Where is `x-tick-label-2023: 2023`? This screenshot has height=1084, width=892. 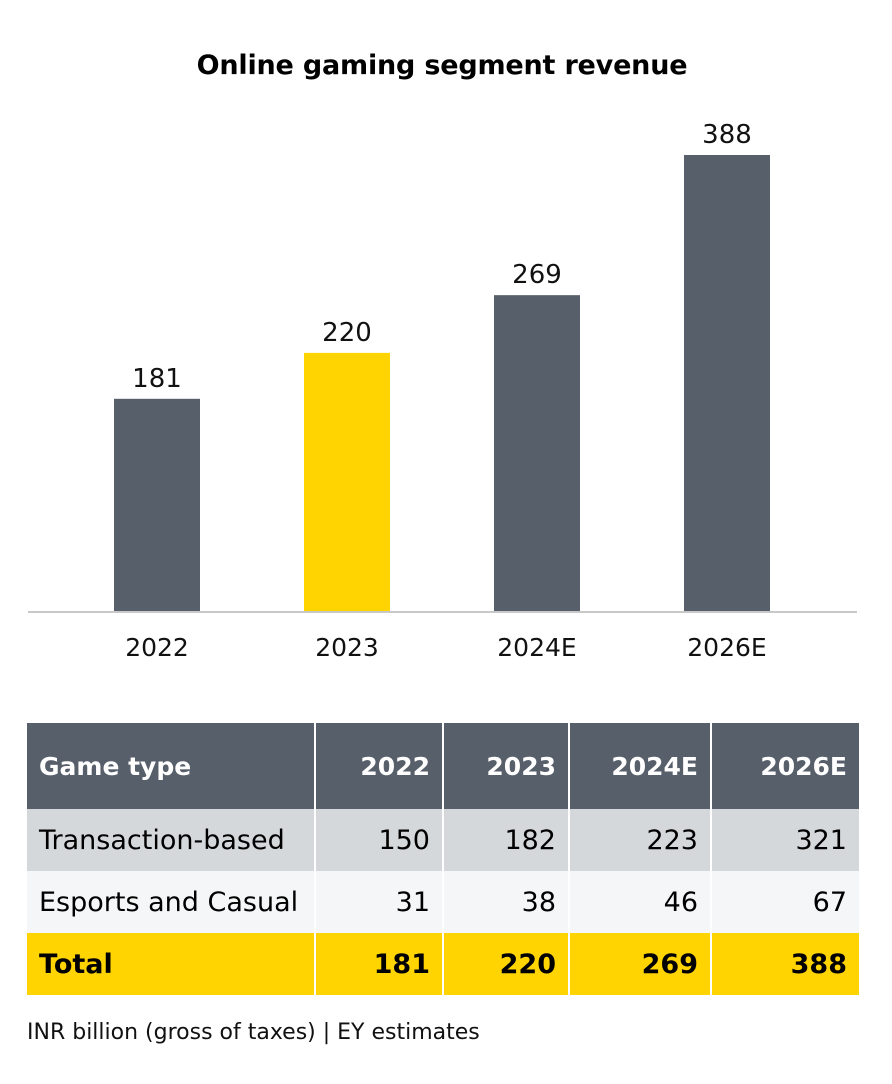
x-tick-label-2023: 2023 is located at coordinates (347, 647).